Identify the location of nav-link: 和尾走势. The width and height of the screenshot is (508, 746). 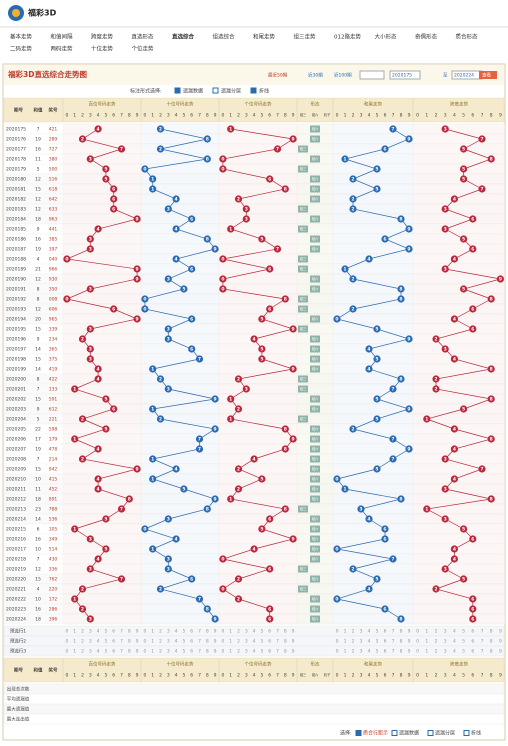
(264, 37).